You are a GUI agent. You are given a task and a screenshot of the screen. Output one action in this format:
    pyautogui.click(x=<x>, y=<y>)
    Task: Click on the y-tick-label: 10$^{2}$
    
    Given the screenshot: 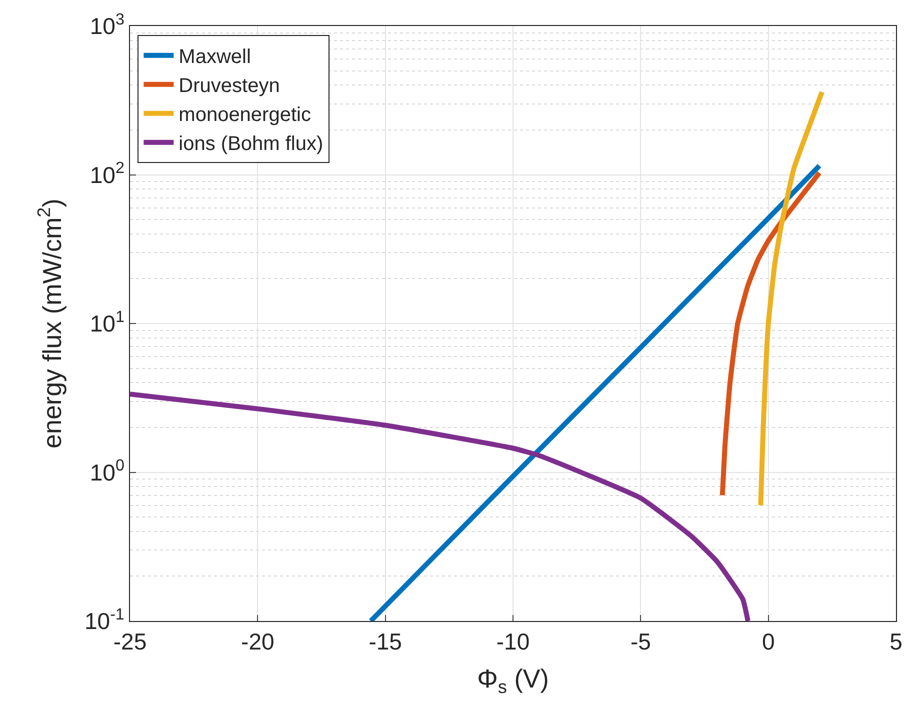 What is the action you would take?
    pyautogui.click(x=107, y=173)
    